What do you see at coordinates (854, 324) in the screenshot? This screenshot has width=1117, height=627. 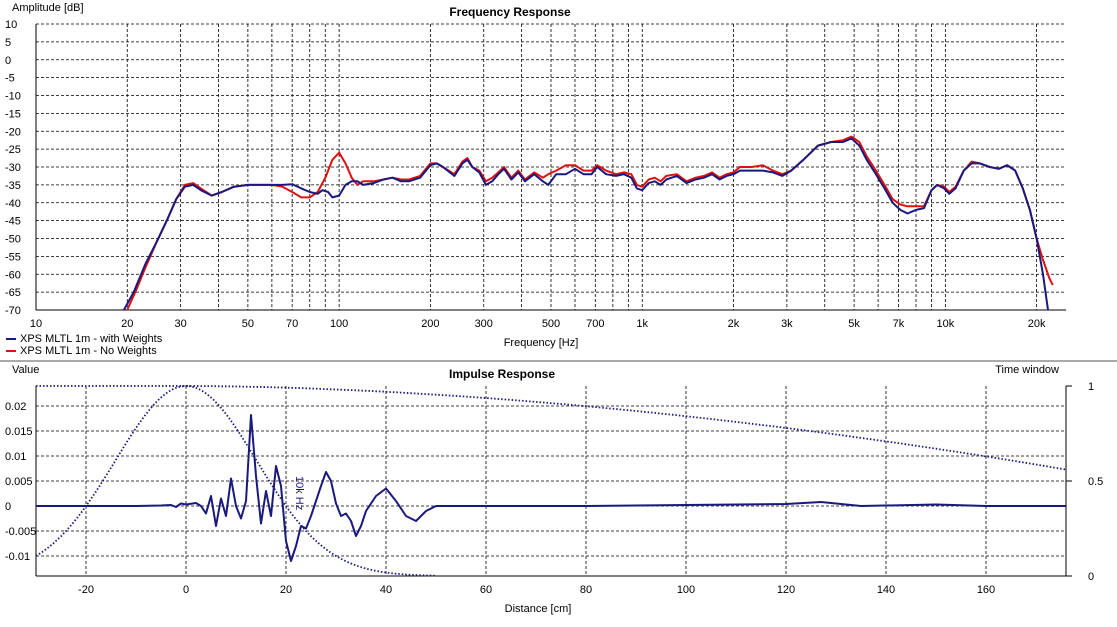 I see `fr-x-tick-label: 5k` at bounding box center [854, 324].